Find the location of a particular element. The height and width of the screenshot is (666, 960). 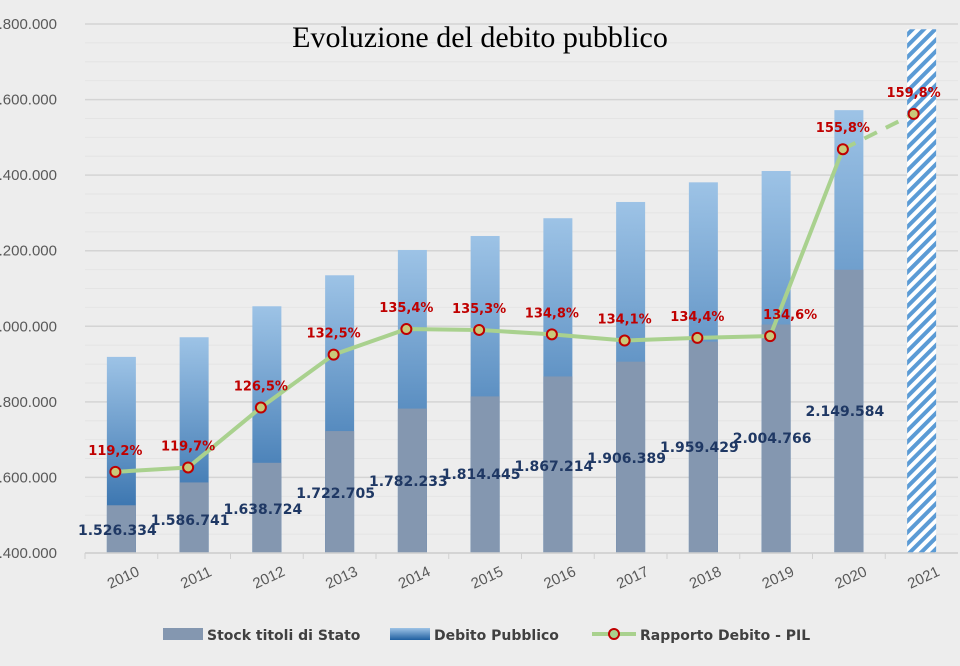

x-tick-label: 2017 is located at coordinates (632, 578).